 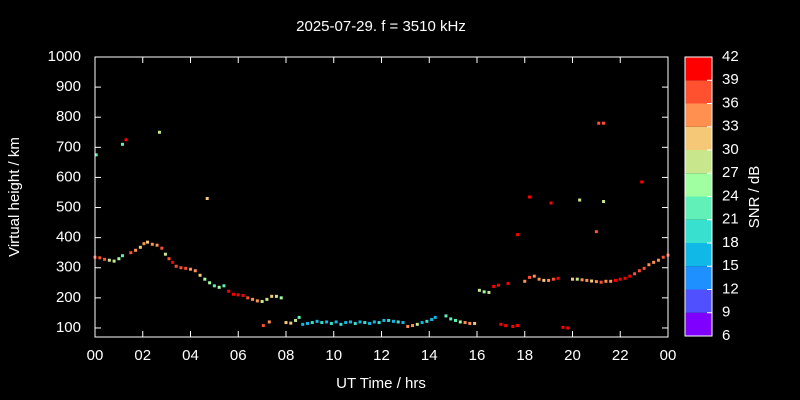 I want to click on x-tick-label: 22, so click(x=620, y=355).